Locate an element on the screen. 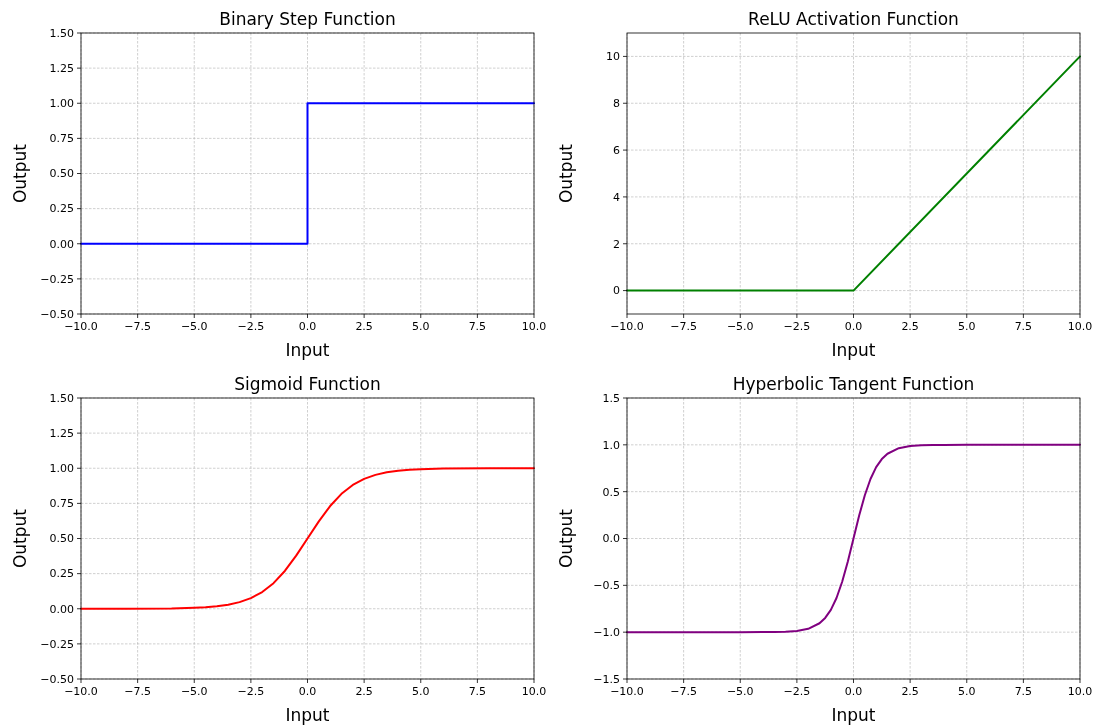 This screenshot has width=1099, height=727. chart-title: Hyperbolic Tangent Function is located at coordinates (853, 384).